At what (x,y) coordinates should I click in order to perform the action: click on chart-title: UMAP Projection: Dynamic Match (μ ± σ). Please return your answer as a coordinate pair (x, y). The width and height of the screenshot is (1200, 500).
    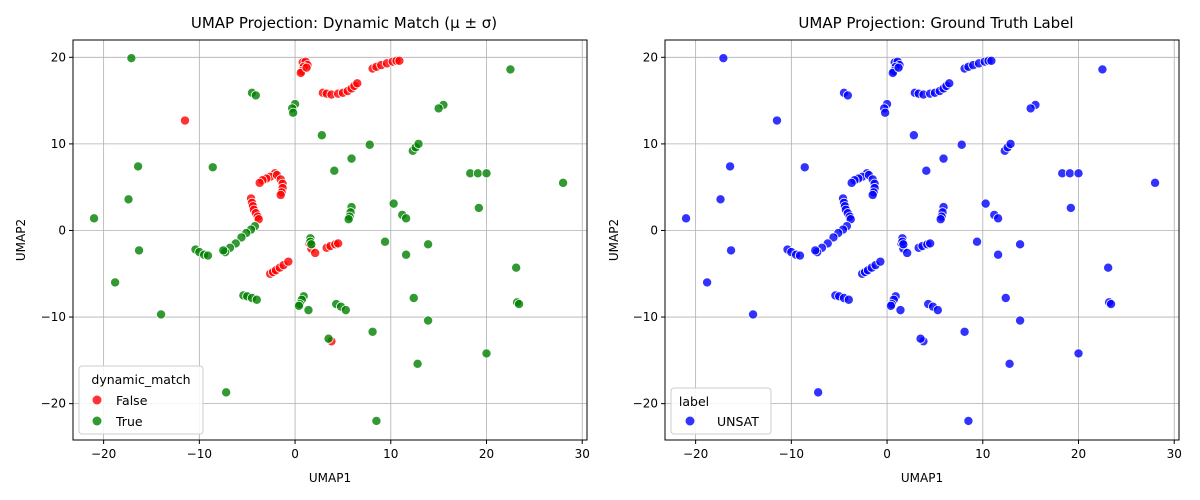
    Looking at the image, I should click on (344, 23).